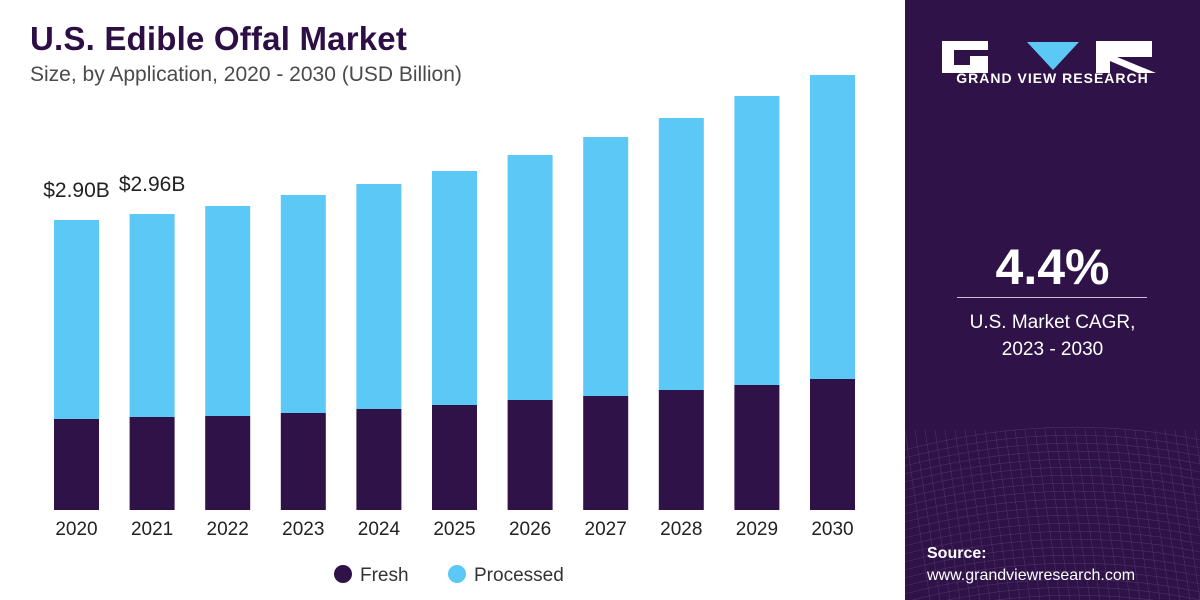 This screenshot has width=1200, height=600. Describe the element at coordinates (303, 304) in the screenshot. I see `bar-processed-2023` at that location.